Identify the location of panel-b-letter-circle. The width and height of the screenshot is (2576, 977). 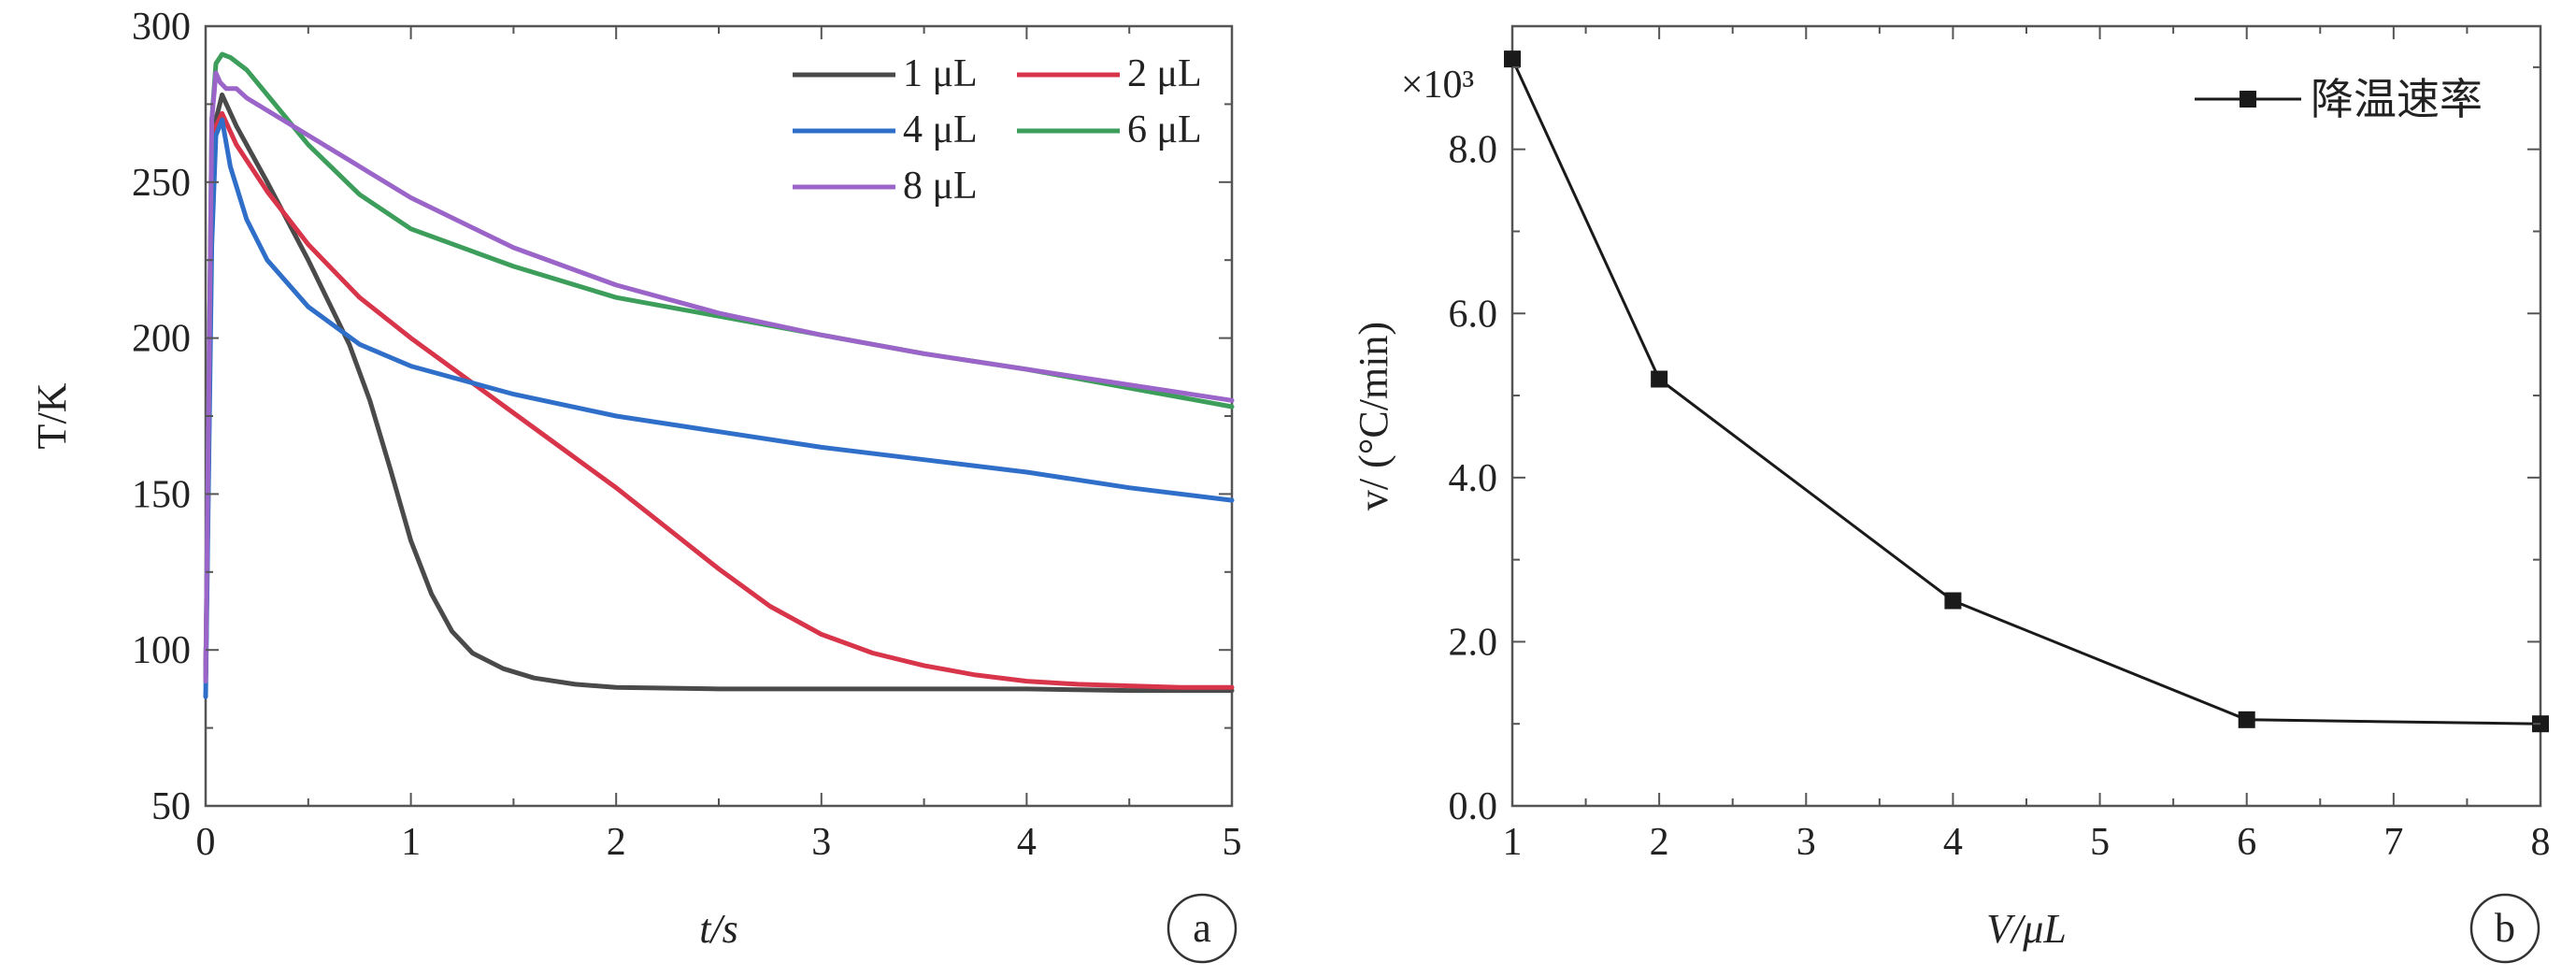
(2504, 928).